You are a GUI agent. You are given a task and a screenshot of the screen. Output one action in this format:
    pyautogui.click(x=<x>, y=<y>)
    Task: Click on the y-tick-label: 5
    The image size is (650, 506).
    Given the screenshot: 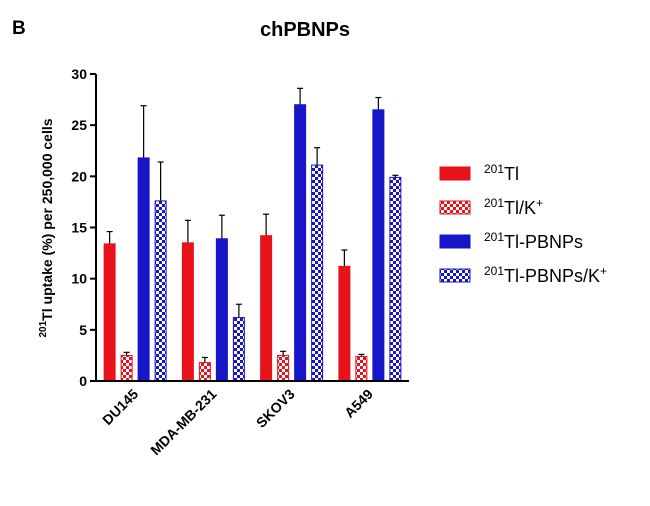 What is the action you would take?
    pyautogui.click(x=83, y=330)
    